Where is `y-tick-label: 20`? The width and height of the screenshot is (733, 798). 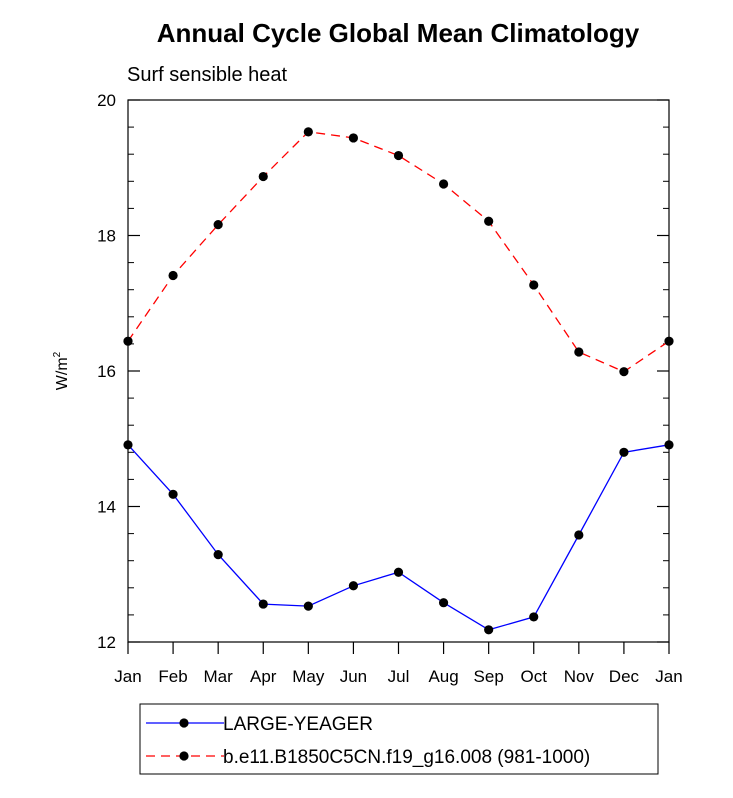
y-tick-label: 20 is located at coordinates (106, 100).